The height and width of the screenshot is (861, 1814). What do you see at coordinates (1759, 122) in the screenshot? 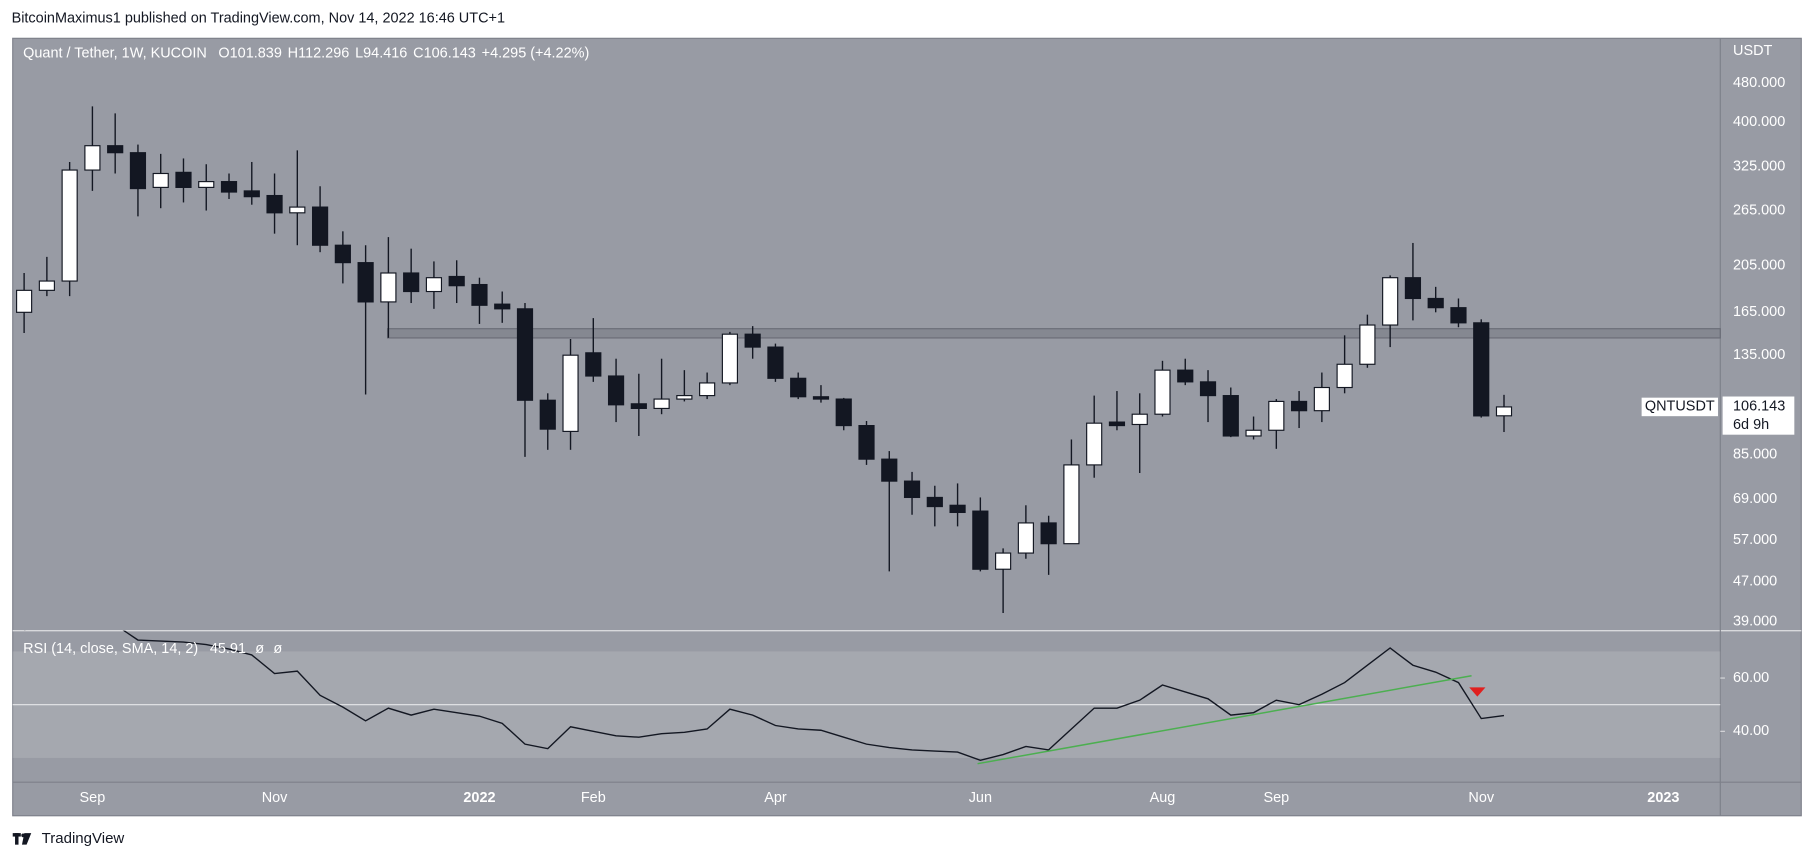
I see `y-tick-label: 400.000` at bounding box center [1759, 122].